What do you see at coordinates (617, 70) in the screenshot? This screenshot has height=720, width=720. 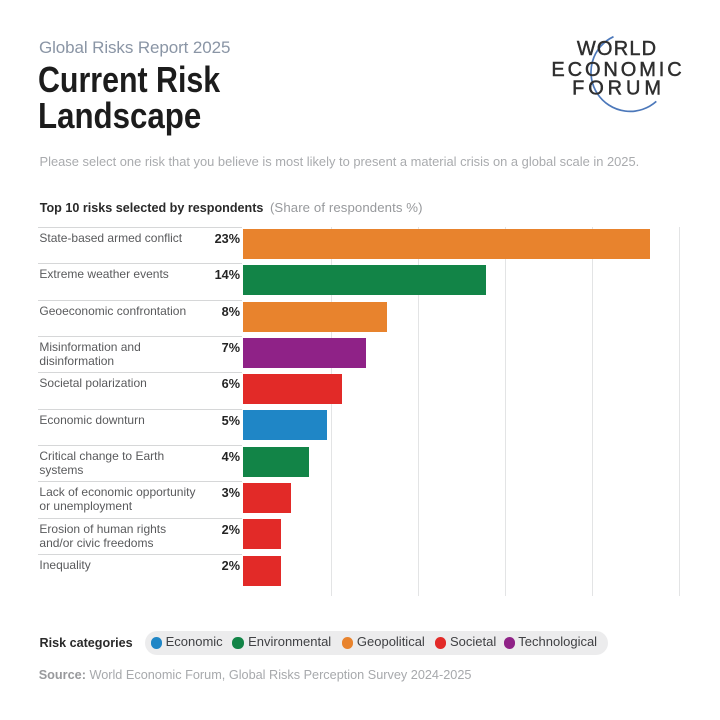 I see `svg-text: ECONOMIC` at bounding box center [617, 70].